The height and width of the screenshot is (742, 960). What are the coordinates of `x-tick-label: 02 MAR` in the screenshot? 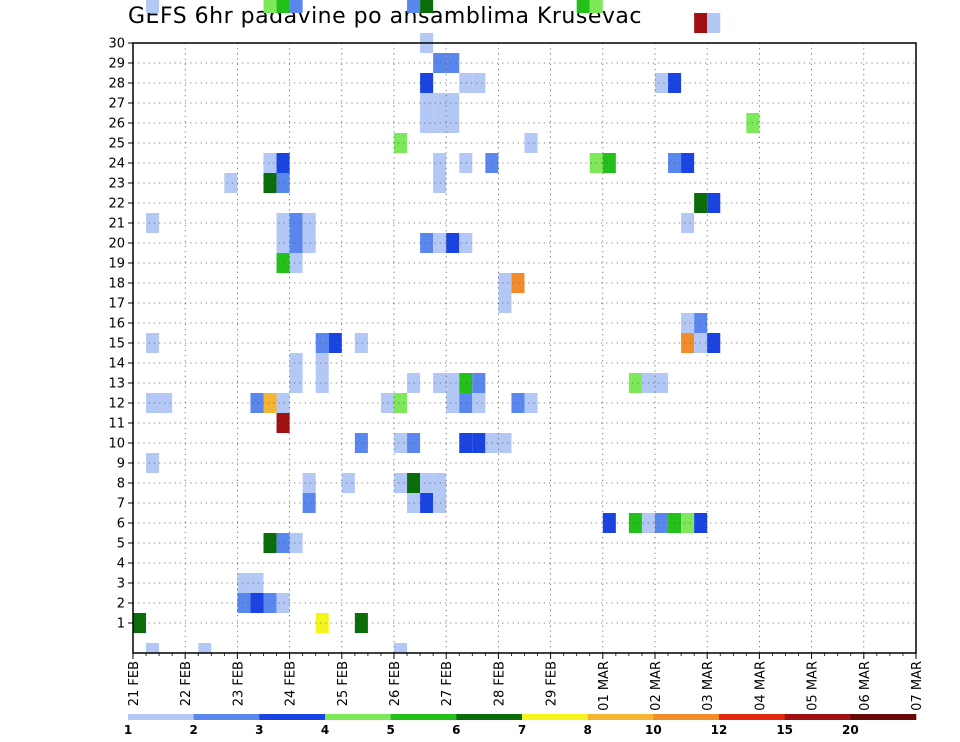 It's located at (656, 686).